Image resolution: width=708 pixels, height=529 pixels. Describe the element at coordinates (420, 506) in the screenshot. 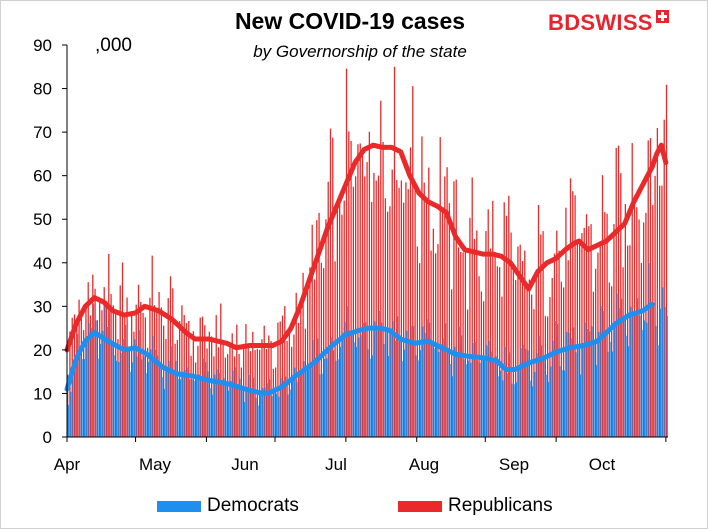

I see `legend-swatch-republicans` at that location.